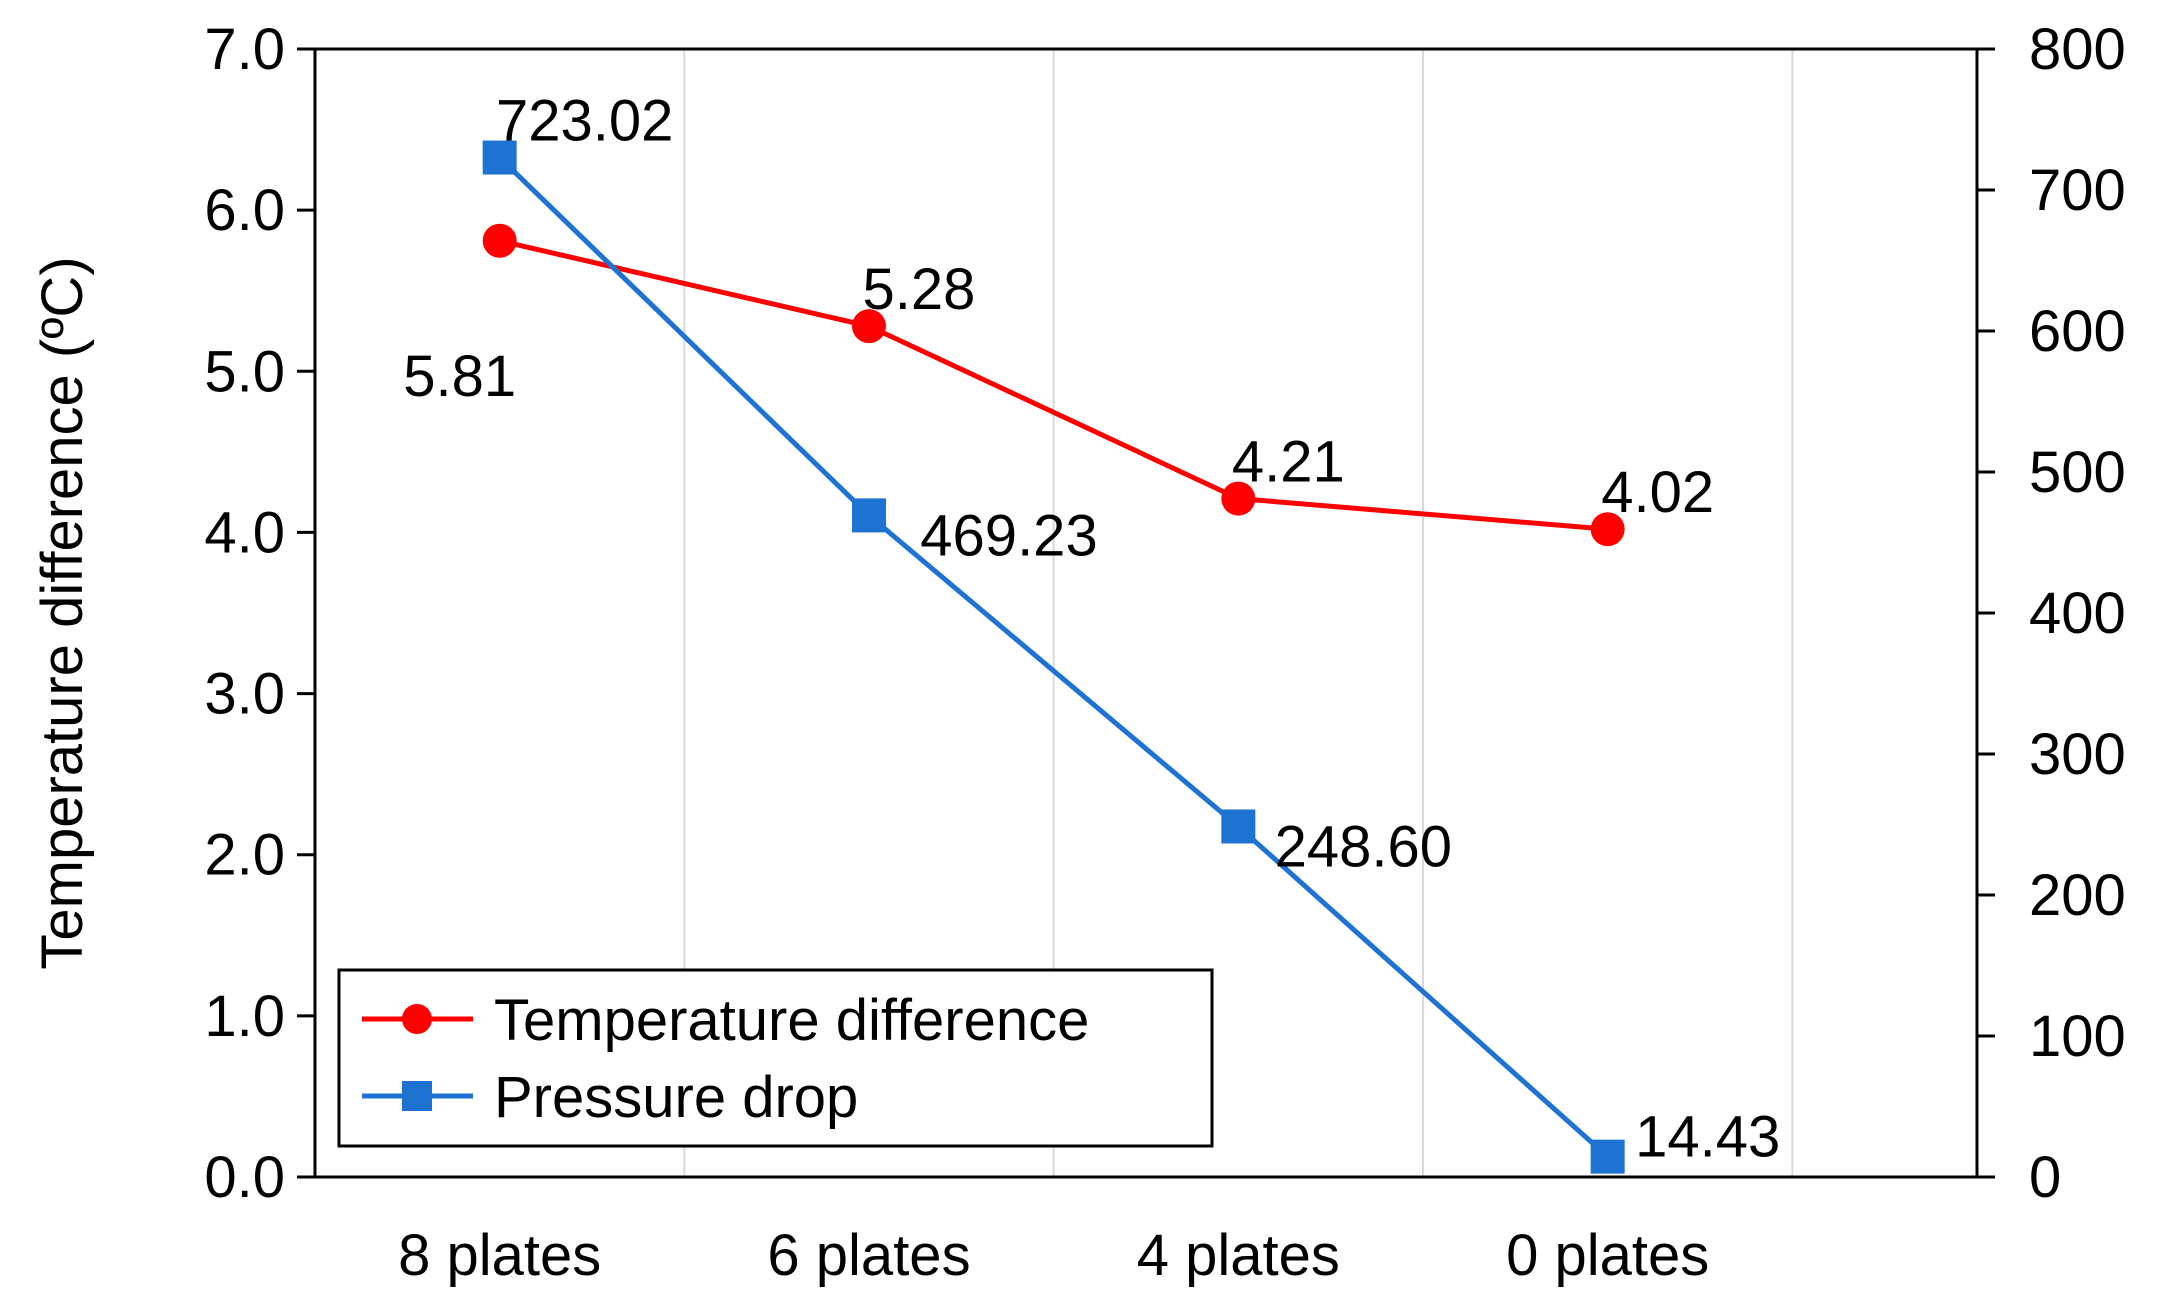 This screenshot has width=2161, height=1312. I want to click on y-tick-label: 3.0, so click(244, 694).